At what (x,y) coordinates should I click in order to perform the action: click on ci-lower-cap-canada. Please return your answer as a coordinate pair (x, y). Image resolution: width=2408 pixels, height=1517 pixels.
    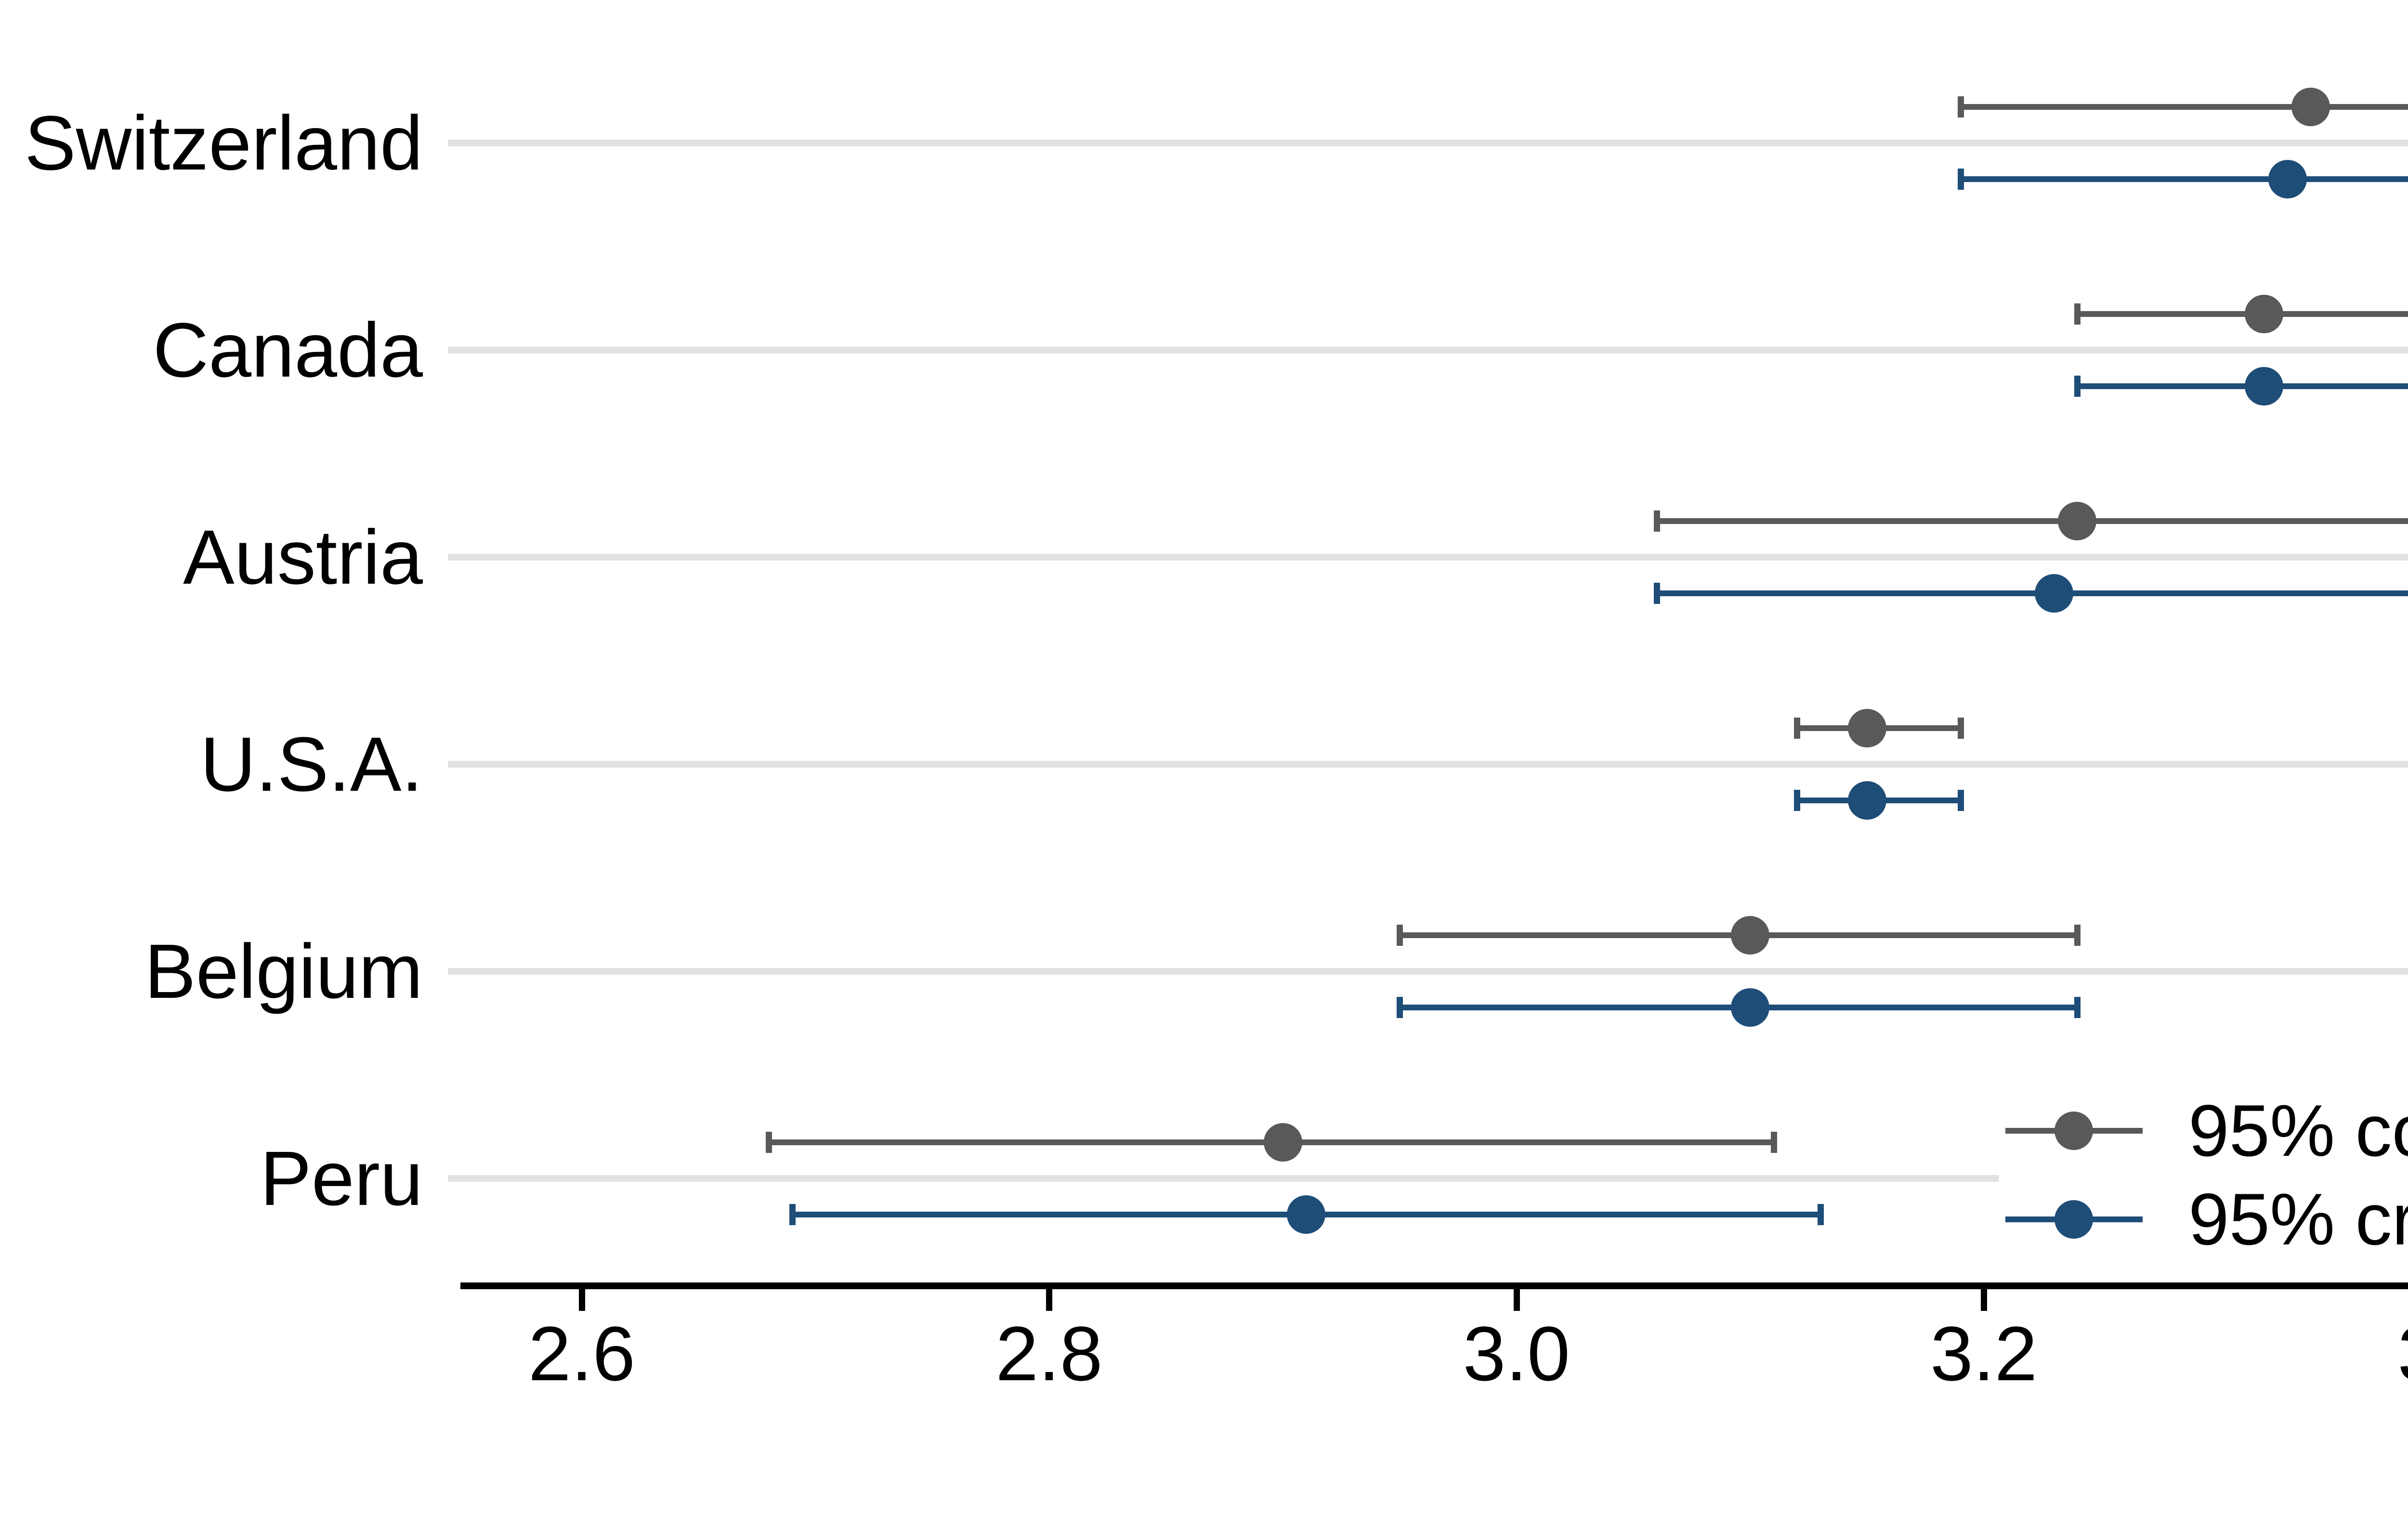
    Looking at the image, I should click on (2077, 314).